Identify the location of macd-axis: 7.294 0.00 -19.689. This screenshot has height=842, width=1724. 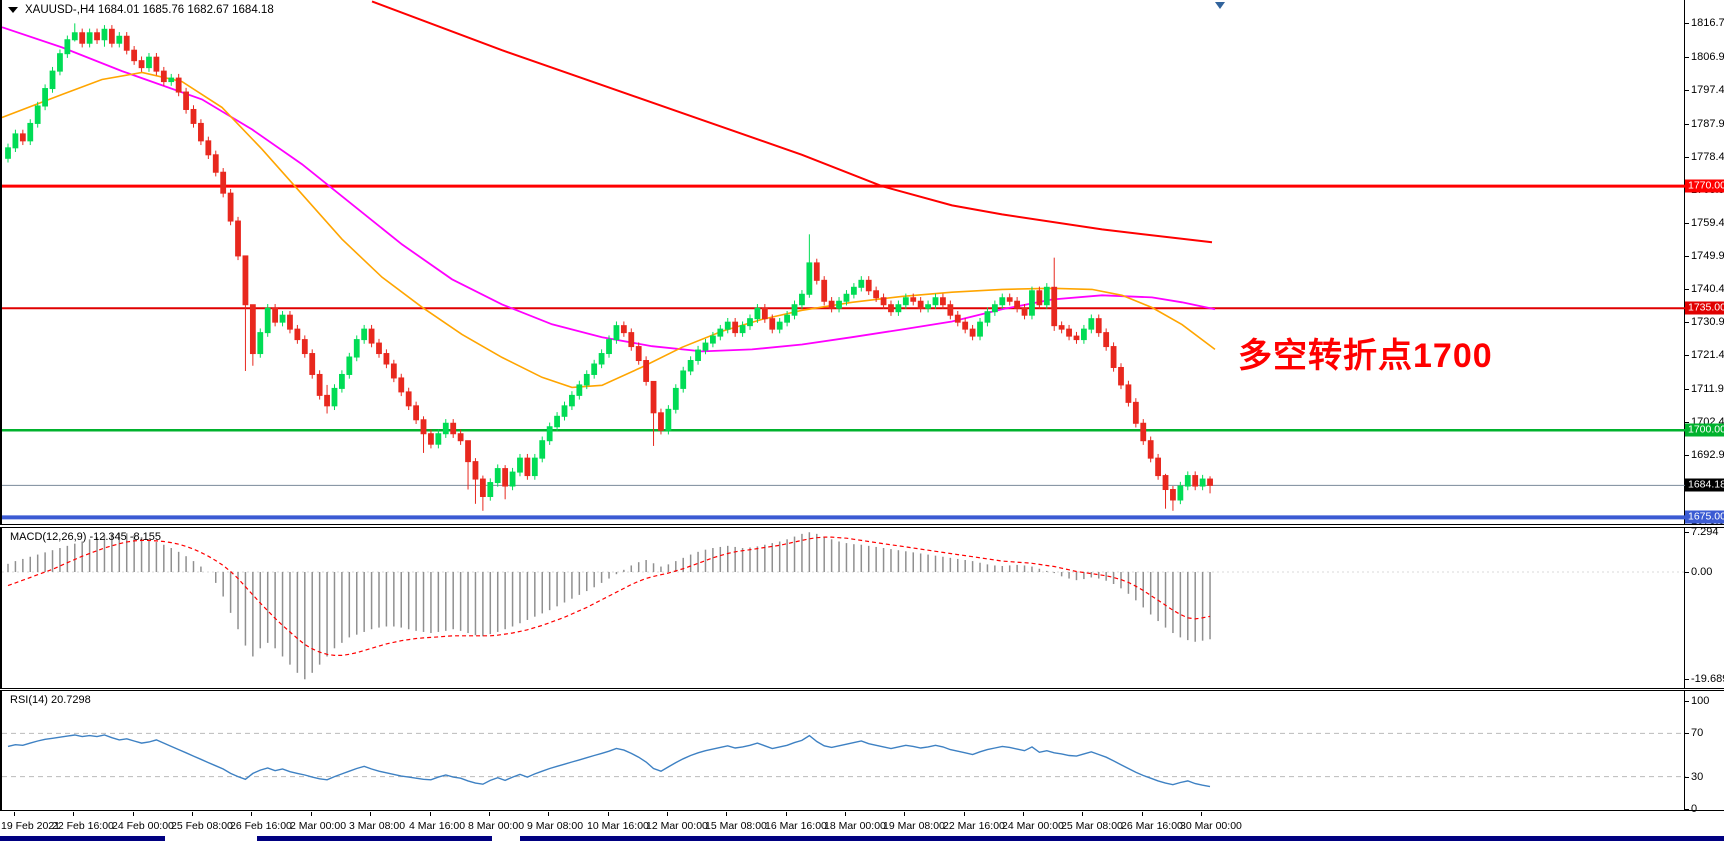
(1704, 607).